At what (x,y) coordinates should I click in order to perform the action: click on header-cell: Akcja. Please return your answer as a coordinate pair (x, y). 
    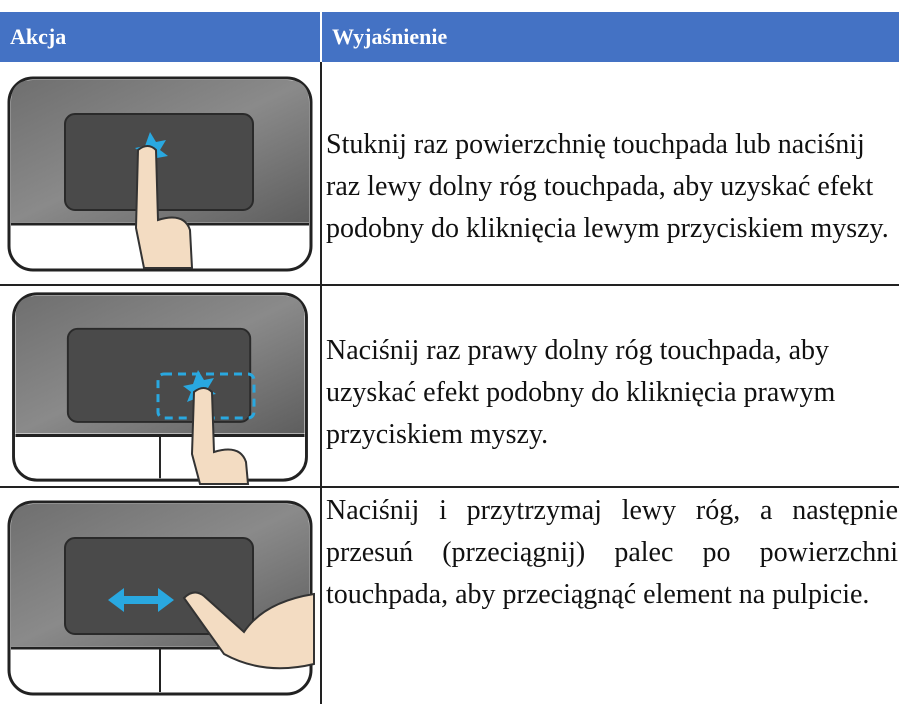
    Looking at the image, I should click on (160, 37).